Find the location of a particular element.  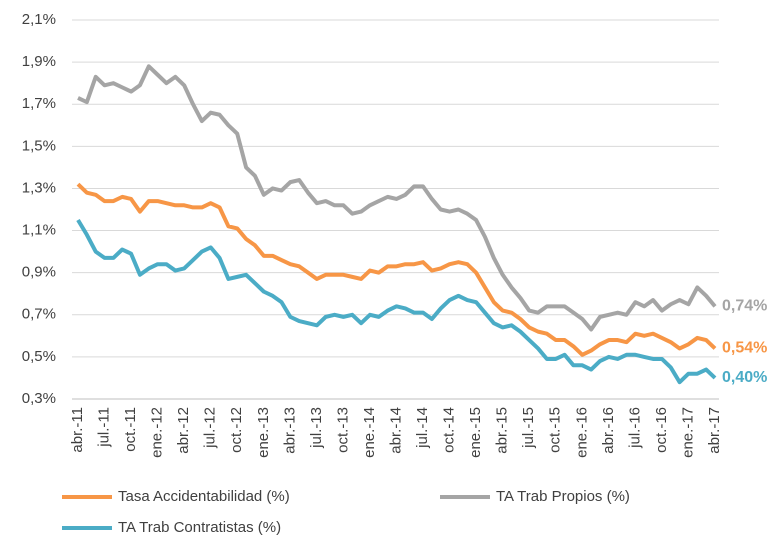

x-tick-label: oct.-12 is located at coordinates (236, 430).